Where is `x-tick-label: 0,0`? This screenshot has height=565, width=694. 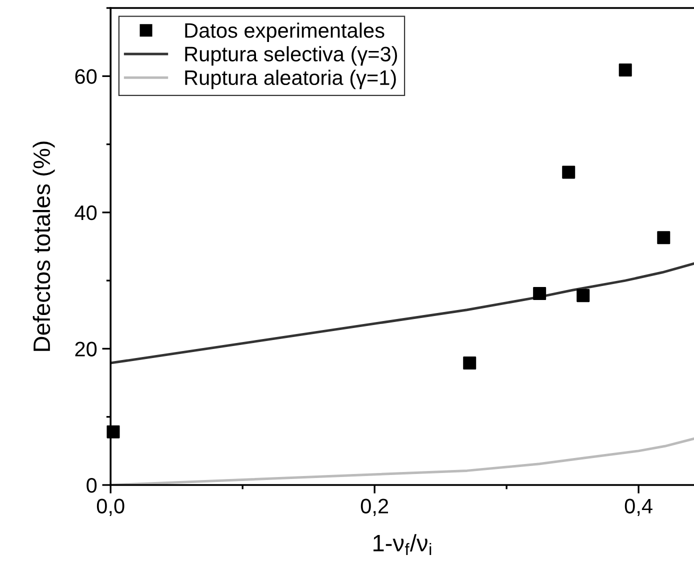
x-tick-label: 0,0 is located at coordinates (110, 507).